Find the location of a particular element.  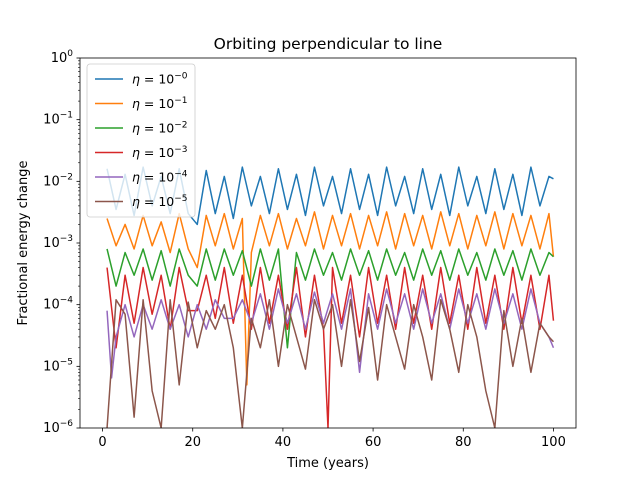

y-tick-label: 10⁻⁶ is located at coordinates (58, 427).